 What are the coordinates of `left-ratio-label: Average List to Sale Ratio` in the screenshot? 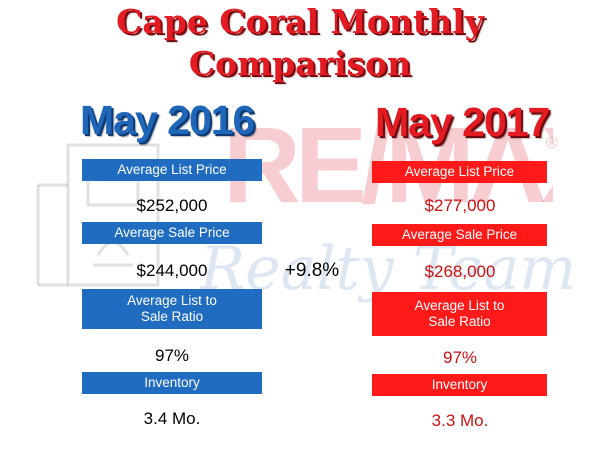 It's located at (172, 309).